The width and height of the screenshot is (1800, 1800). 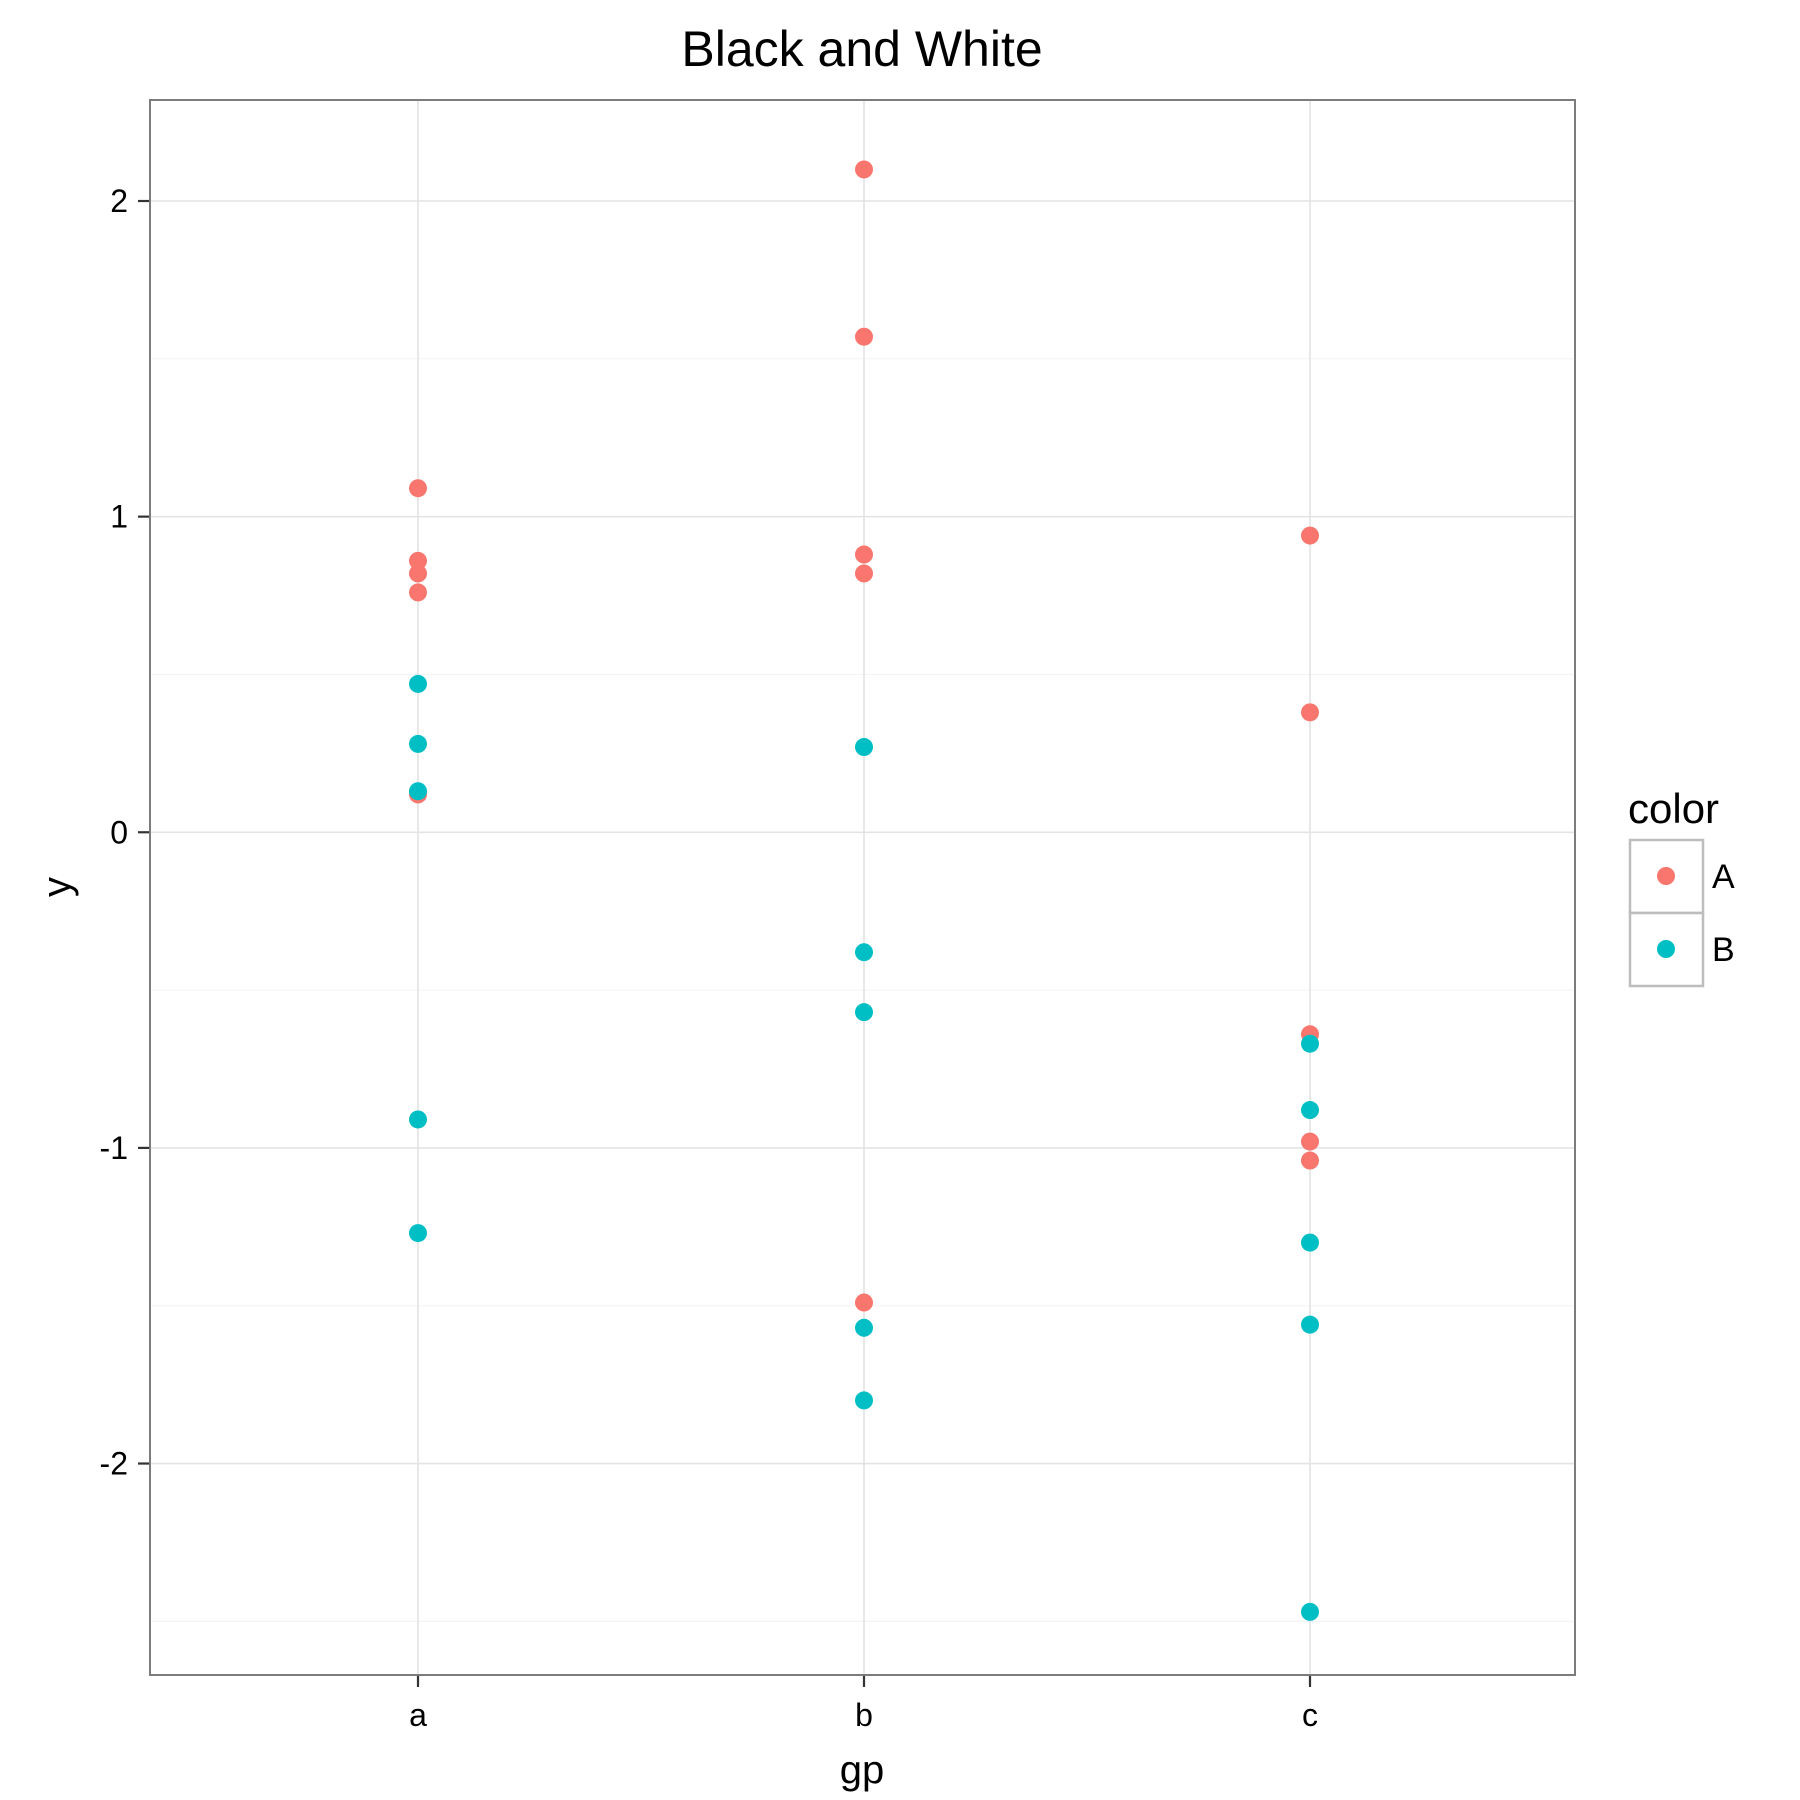 I want to click on chart-title: Black and White, so click(x=861, y=49).